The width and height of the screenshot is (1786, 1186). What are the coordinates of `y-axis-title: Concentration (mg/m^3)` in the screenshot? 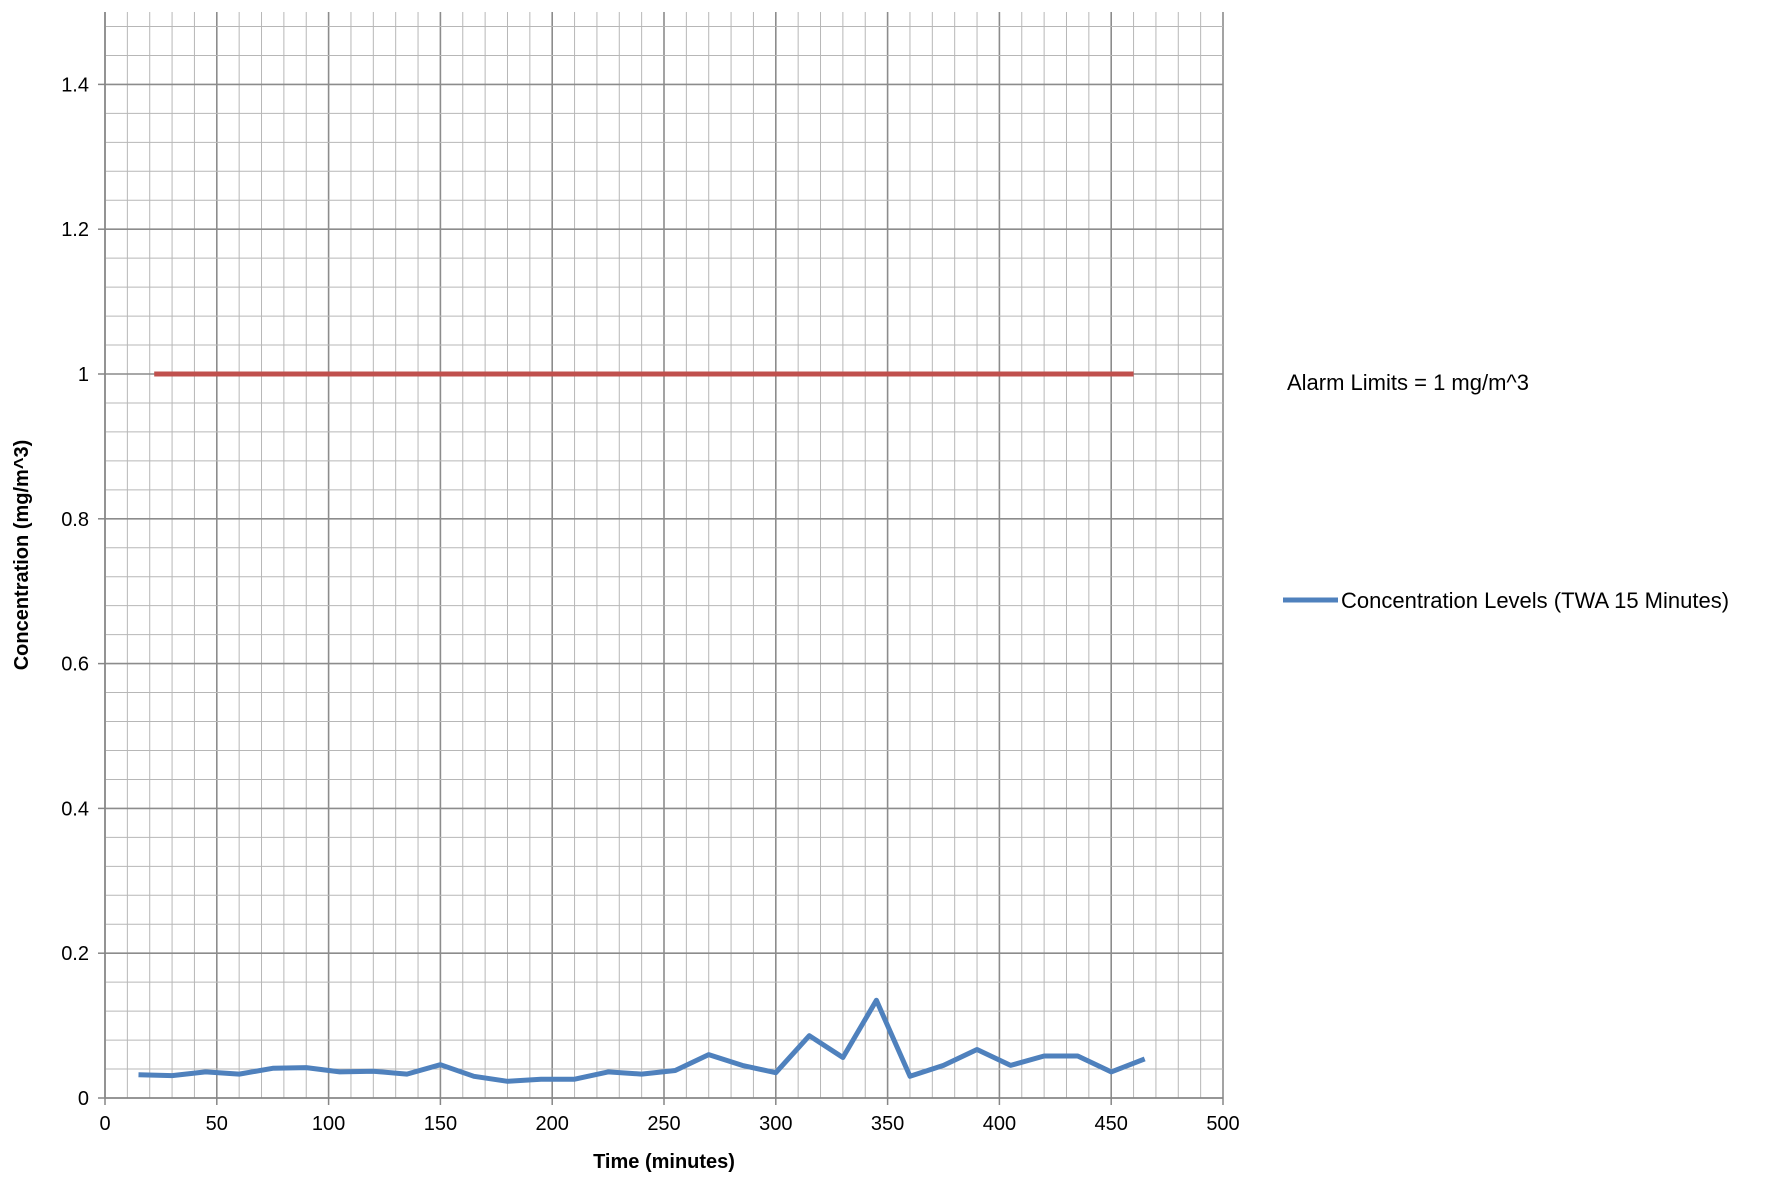 It's located at (22, 555).